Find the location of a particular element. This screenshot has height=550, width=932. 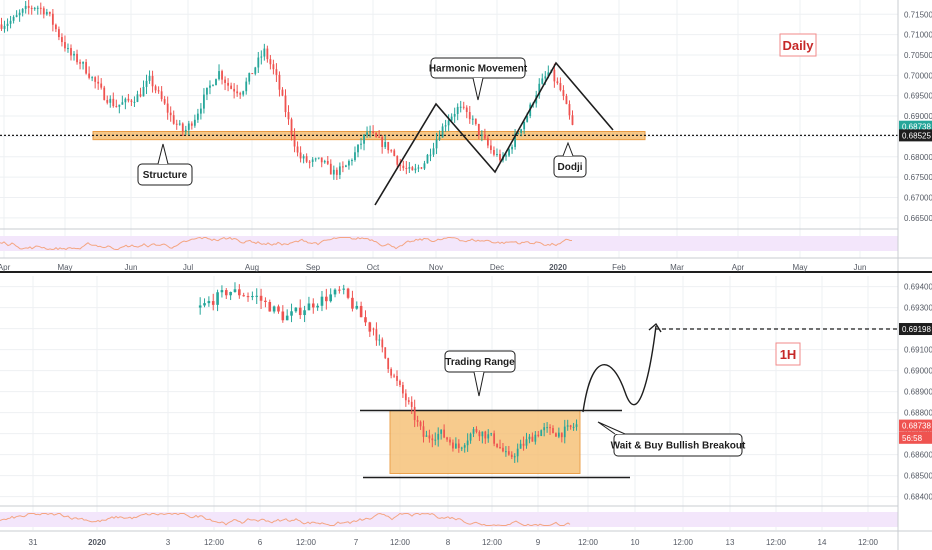

daily-y-tick-label: 0.69000 is located at coordinates (918, 116).